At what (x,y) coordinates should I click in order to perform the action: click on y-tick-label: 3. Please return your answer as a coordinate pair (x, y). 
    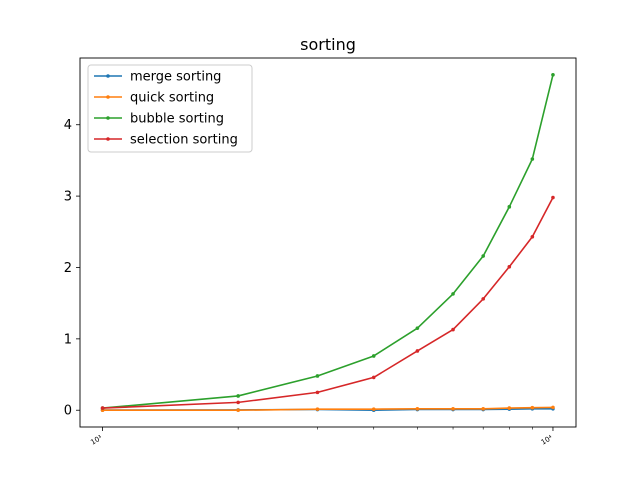
    Looking at the image, I should click on (68, 197).